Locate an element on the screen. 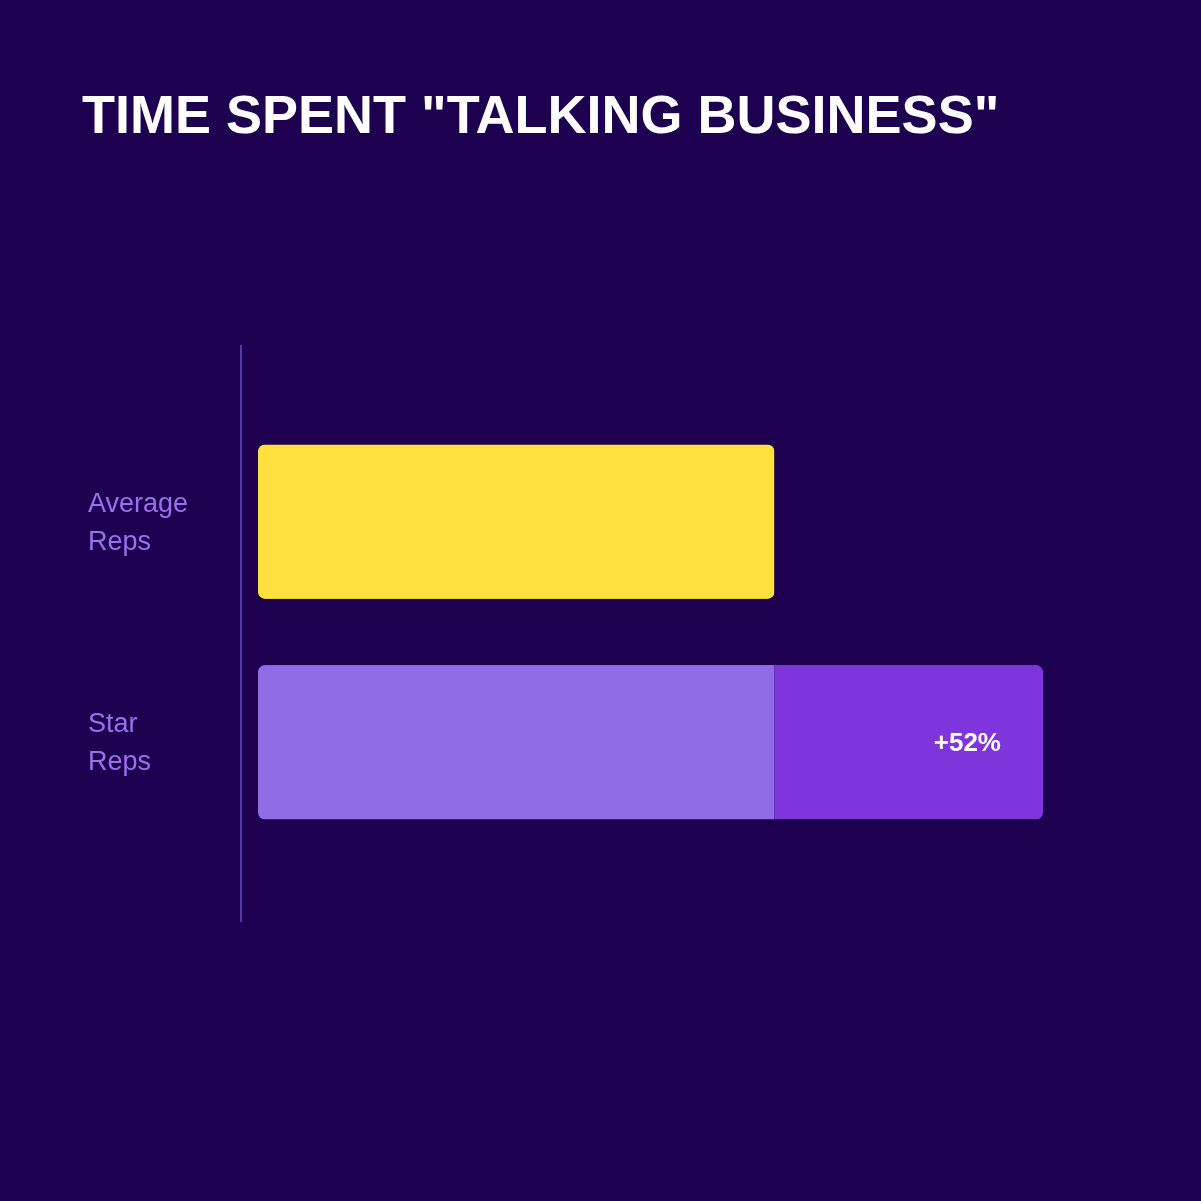 The width and height of the screenshot is (1201, 1201). data-label: +52% is located at coordinates (967, 742).